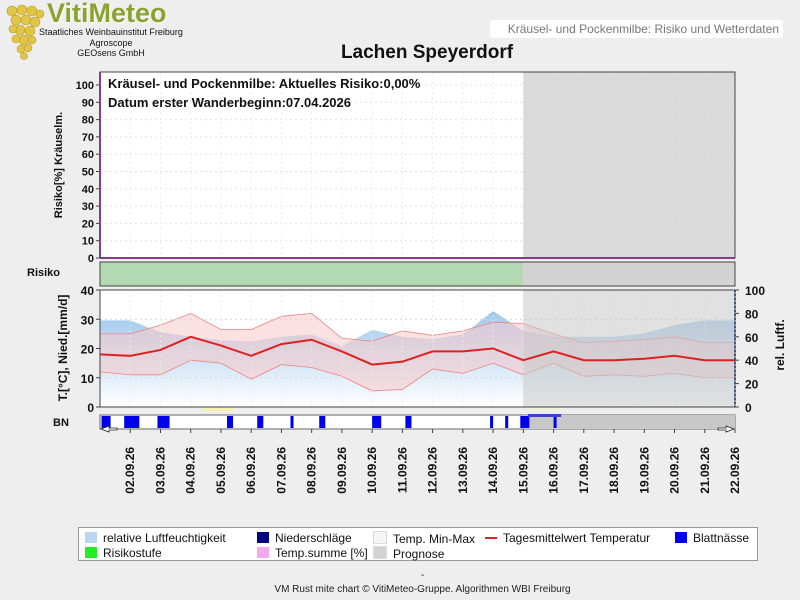 This screenshot has height=600, width=800. What do you see at coordinates (554, 470) in the screenshot?
I see `date-tick-label: 16.09.26` at bounding box center [554, 470].